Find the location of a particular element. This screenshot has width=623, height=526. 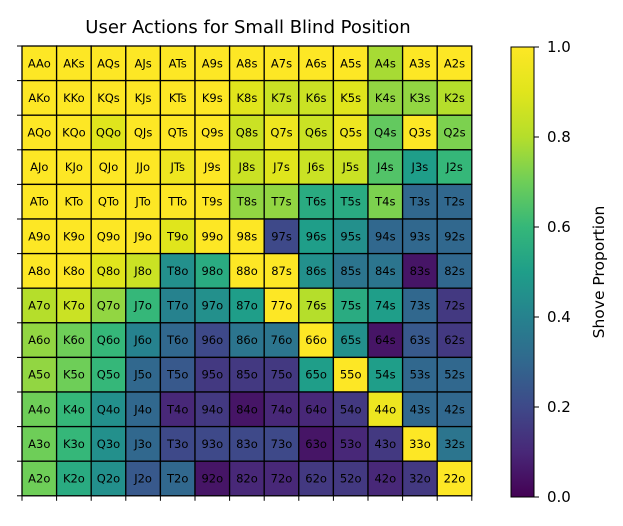

colorbar-ticks: 0.0 0.2 0.4 0.6 0.8 1.0 is located at coordinates (552, 272).